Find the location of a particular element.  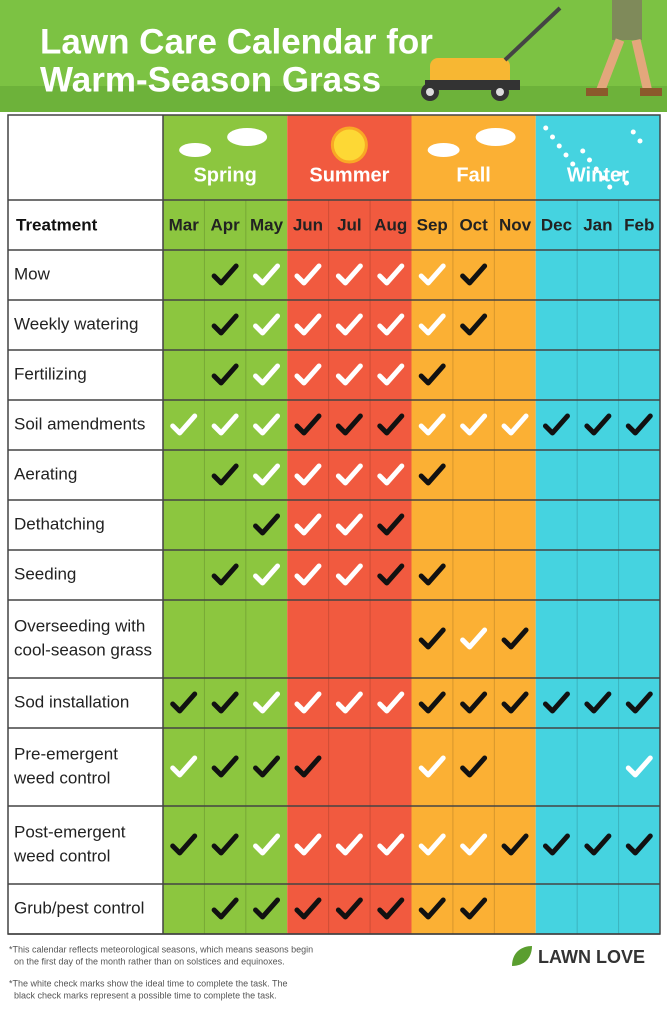

month-label: Mar is located at coordinates (184, 224).